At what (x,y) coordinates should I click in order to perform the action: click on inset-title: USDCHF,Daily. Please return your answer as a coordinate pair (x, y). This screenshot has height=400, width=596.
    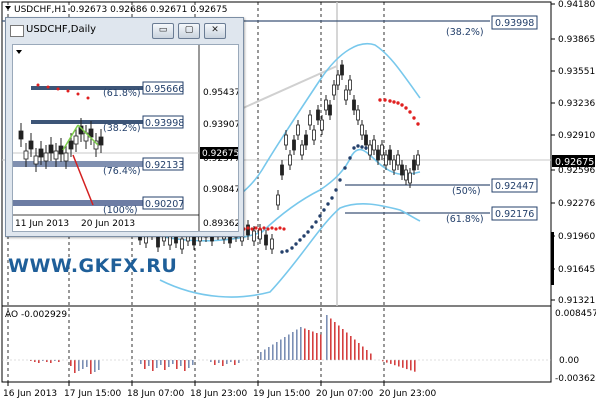
    Looking at the image, I should click on (61, 29).